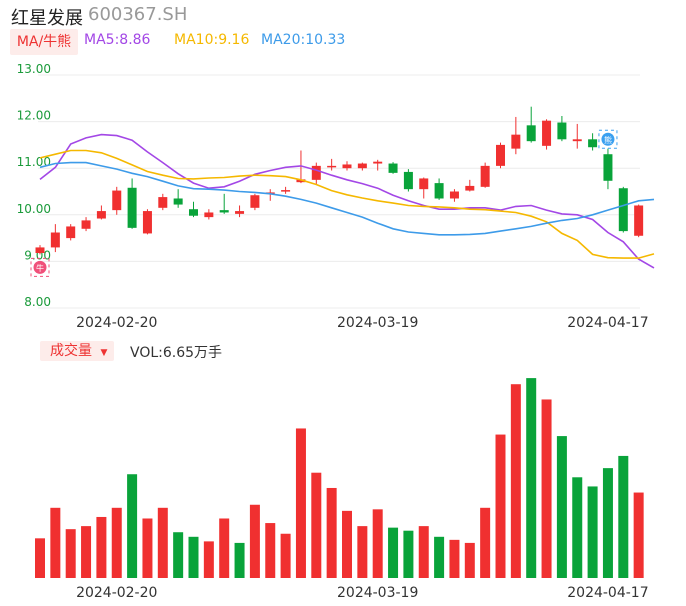 This screenshot has width=686, height=606. What do you see at coordinates (37, 302) in the screenshot?
I see `y-tick-label: 8.00` at bounding box center [37, 302].